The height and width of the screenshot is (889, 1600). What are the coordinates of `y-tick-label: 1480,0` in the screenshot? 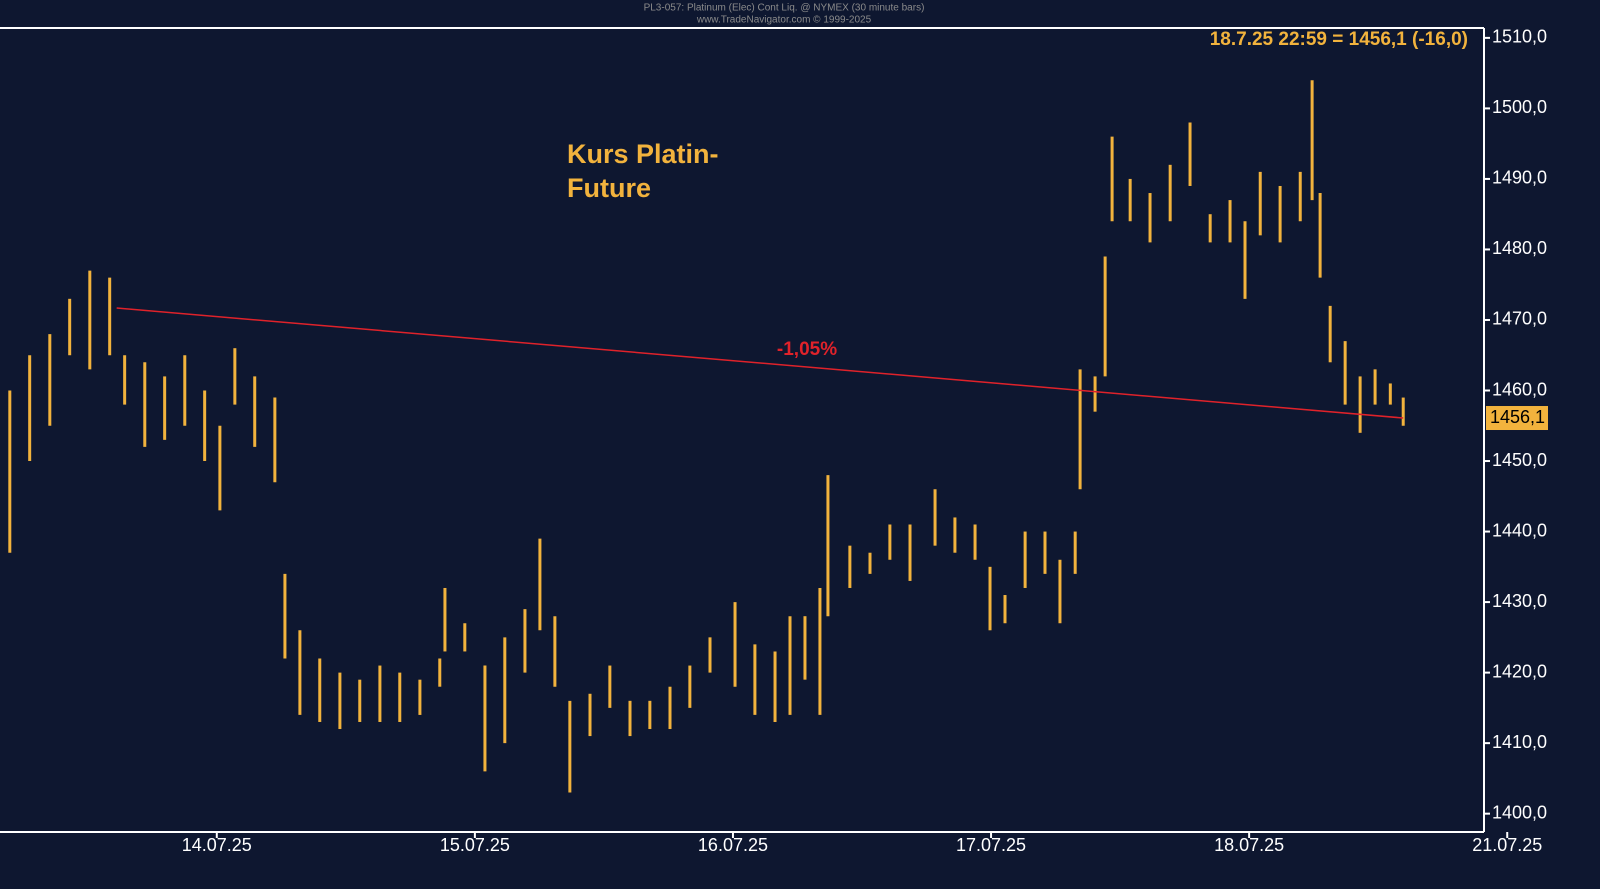 It's located at (1519, 248).